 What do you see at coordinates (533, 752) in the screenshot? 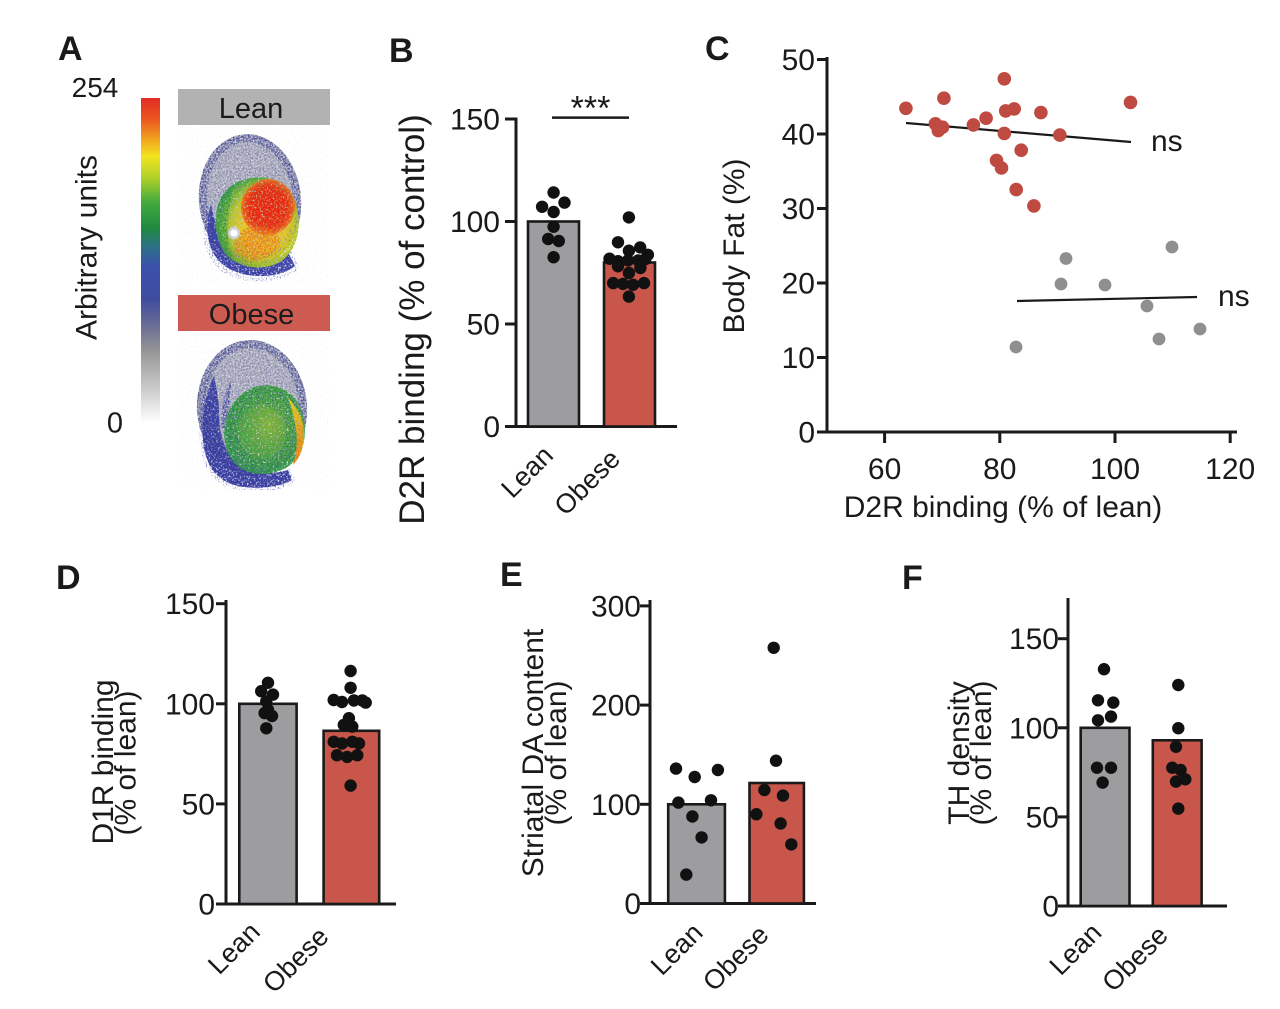
I see `svg-text: Striatal DA content` at bounding box center [533, 752].